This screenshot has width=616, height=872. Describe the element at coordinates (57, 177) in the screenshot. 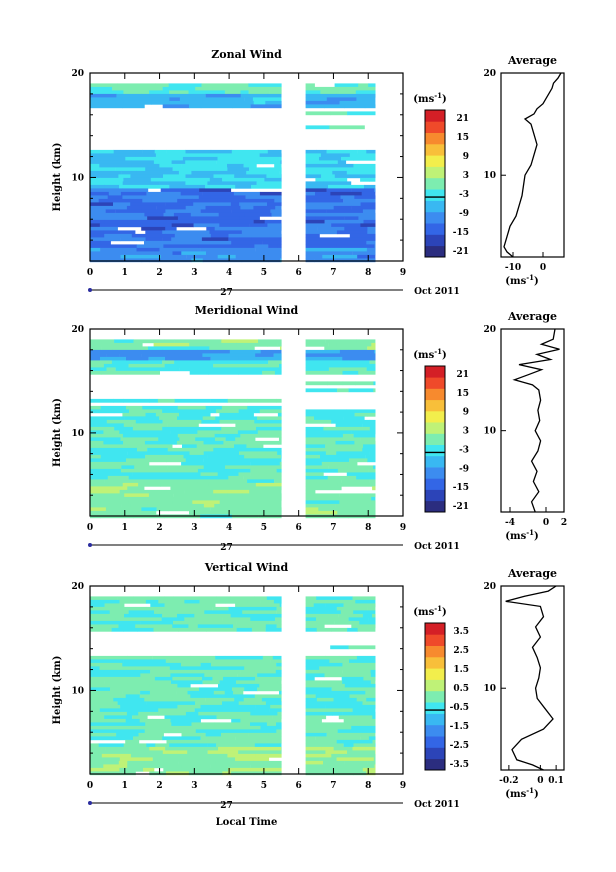

I see `y-axis-label: Height (km)` at that location.